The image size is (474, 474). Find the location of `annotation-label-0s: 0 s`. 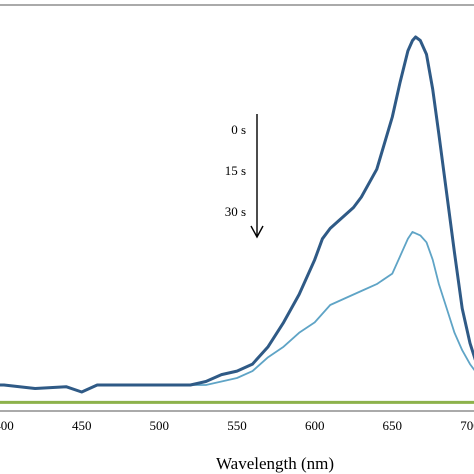

annotation-label-0s: 0 s is located at coordinates (238, 129).